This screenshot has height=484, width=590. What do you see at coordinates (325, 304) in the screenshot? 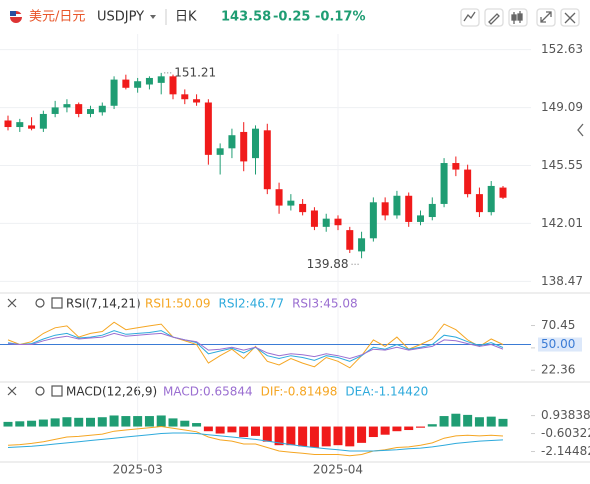
I see `legend-entry: RSI3:45.08` at bounding box center [325, 304].